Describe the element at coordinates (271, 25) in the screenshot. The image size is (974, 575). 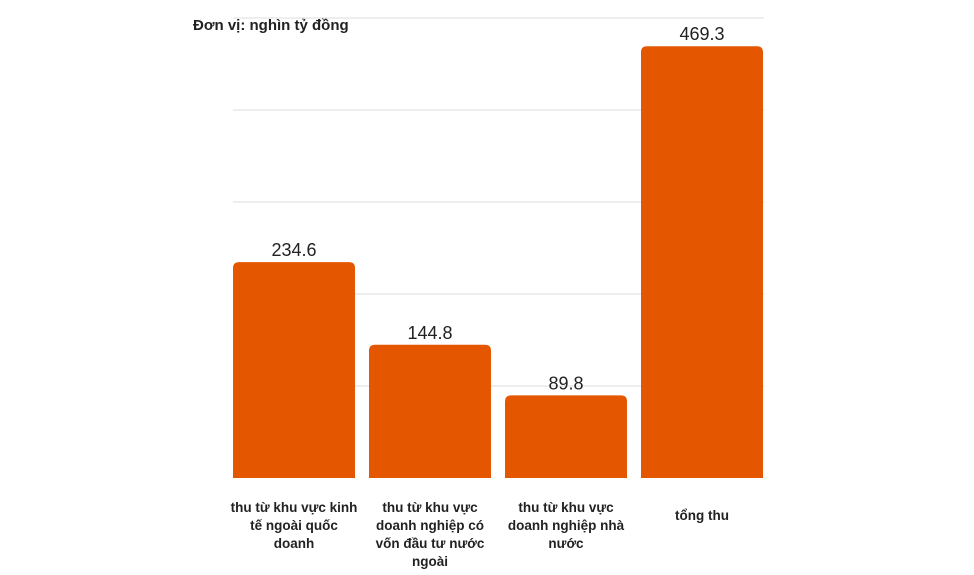
I see `unit-label: Đơn vị: nghìn tỷ đồng` at that location.